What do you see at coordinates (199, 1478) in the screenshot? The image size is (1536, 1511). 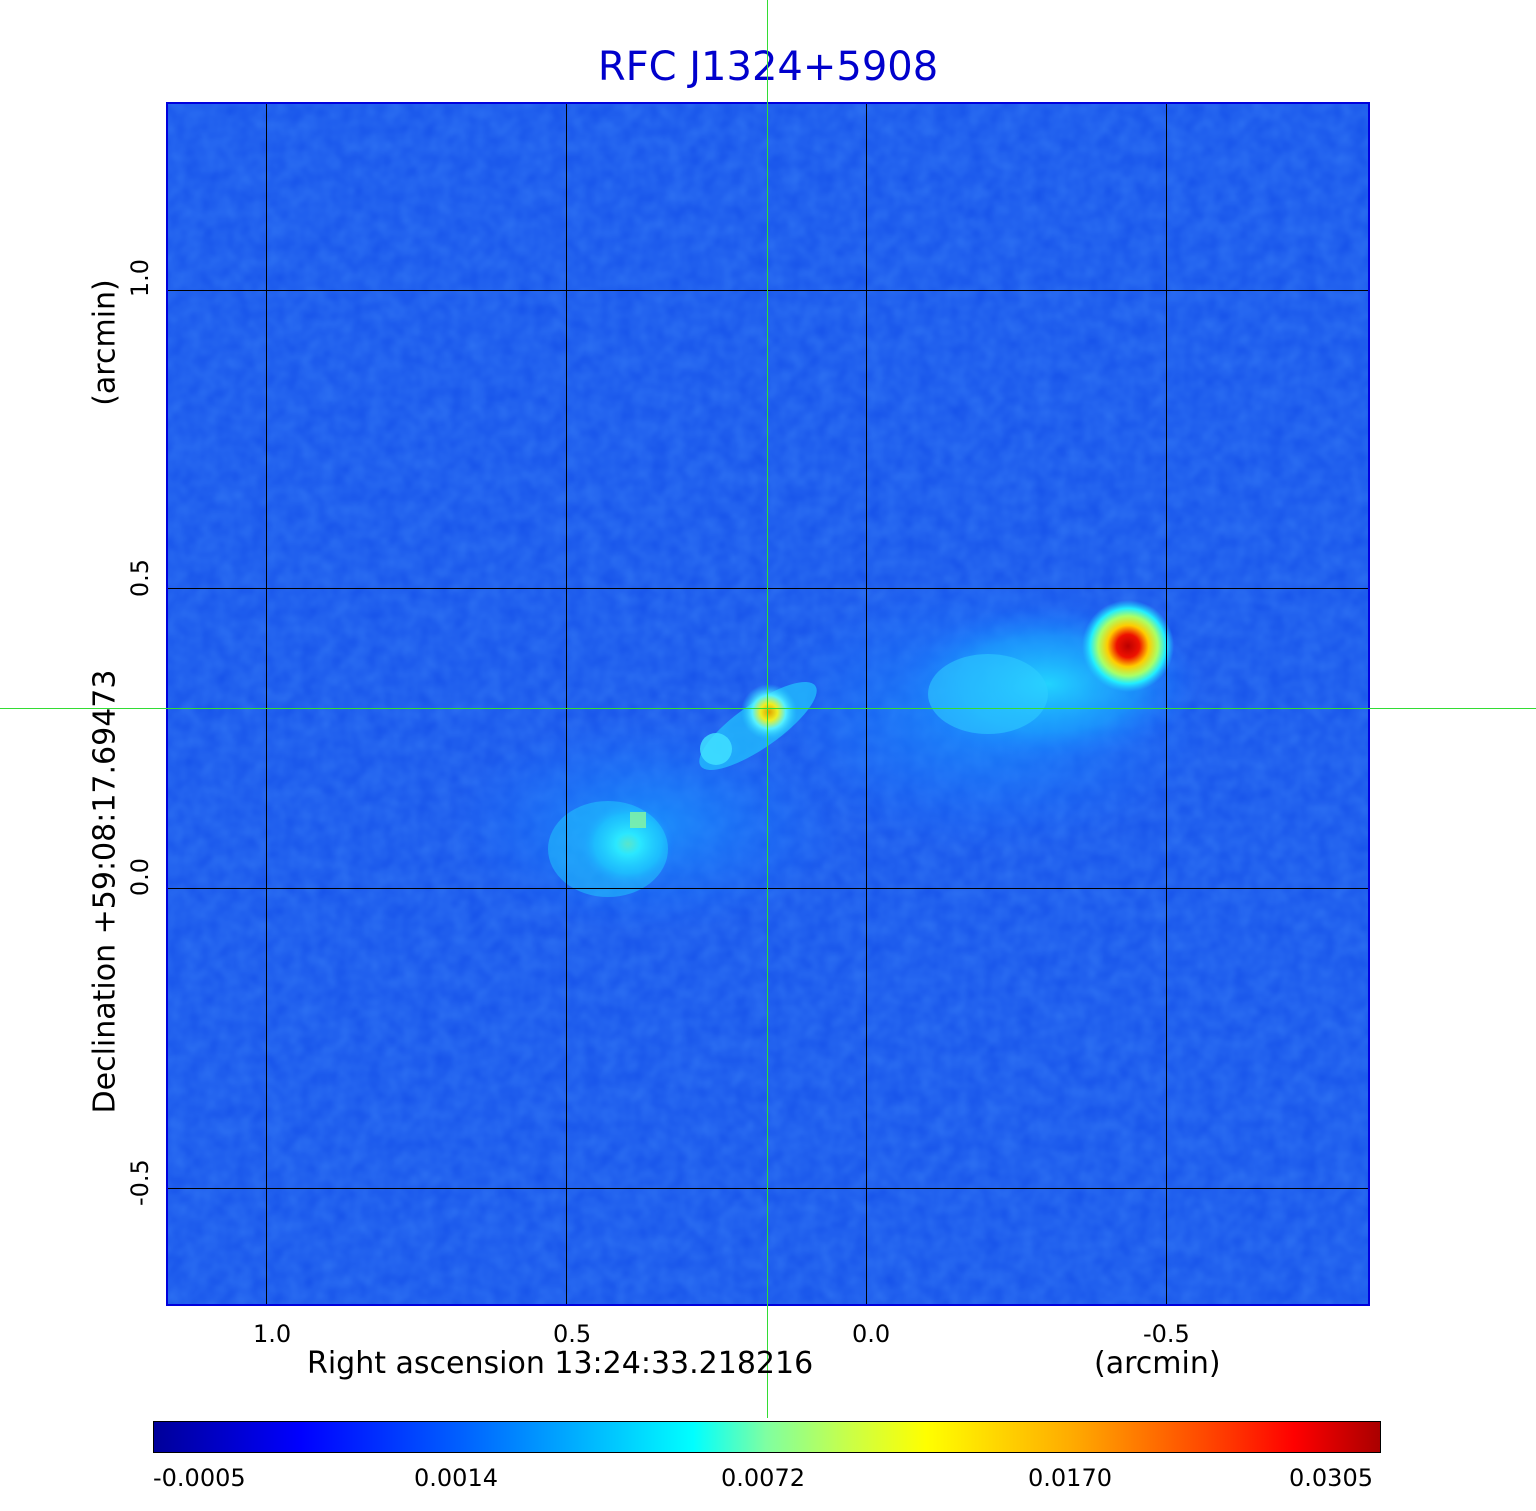 I see `colorbar-tick-label: -0.0005` at bounding box center [199, 1478].